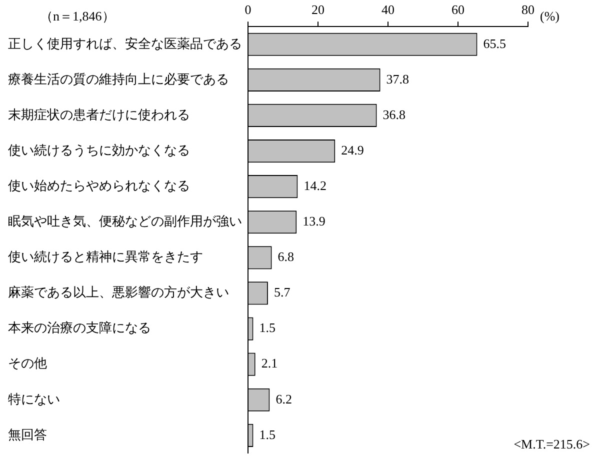 Image resolution: width=600 pixels, height=464 pixels. What do you see at coordinates (388, 10) in the screenshot?
I see `x-tick-label: 40` at bounding box center [388, 10].